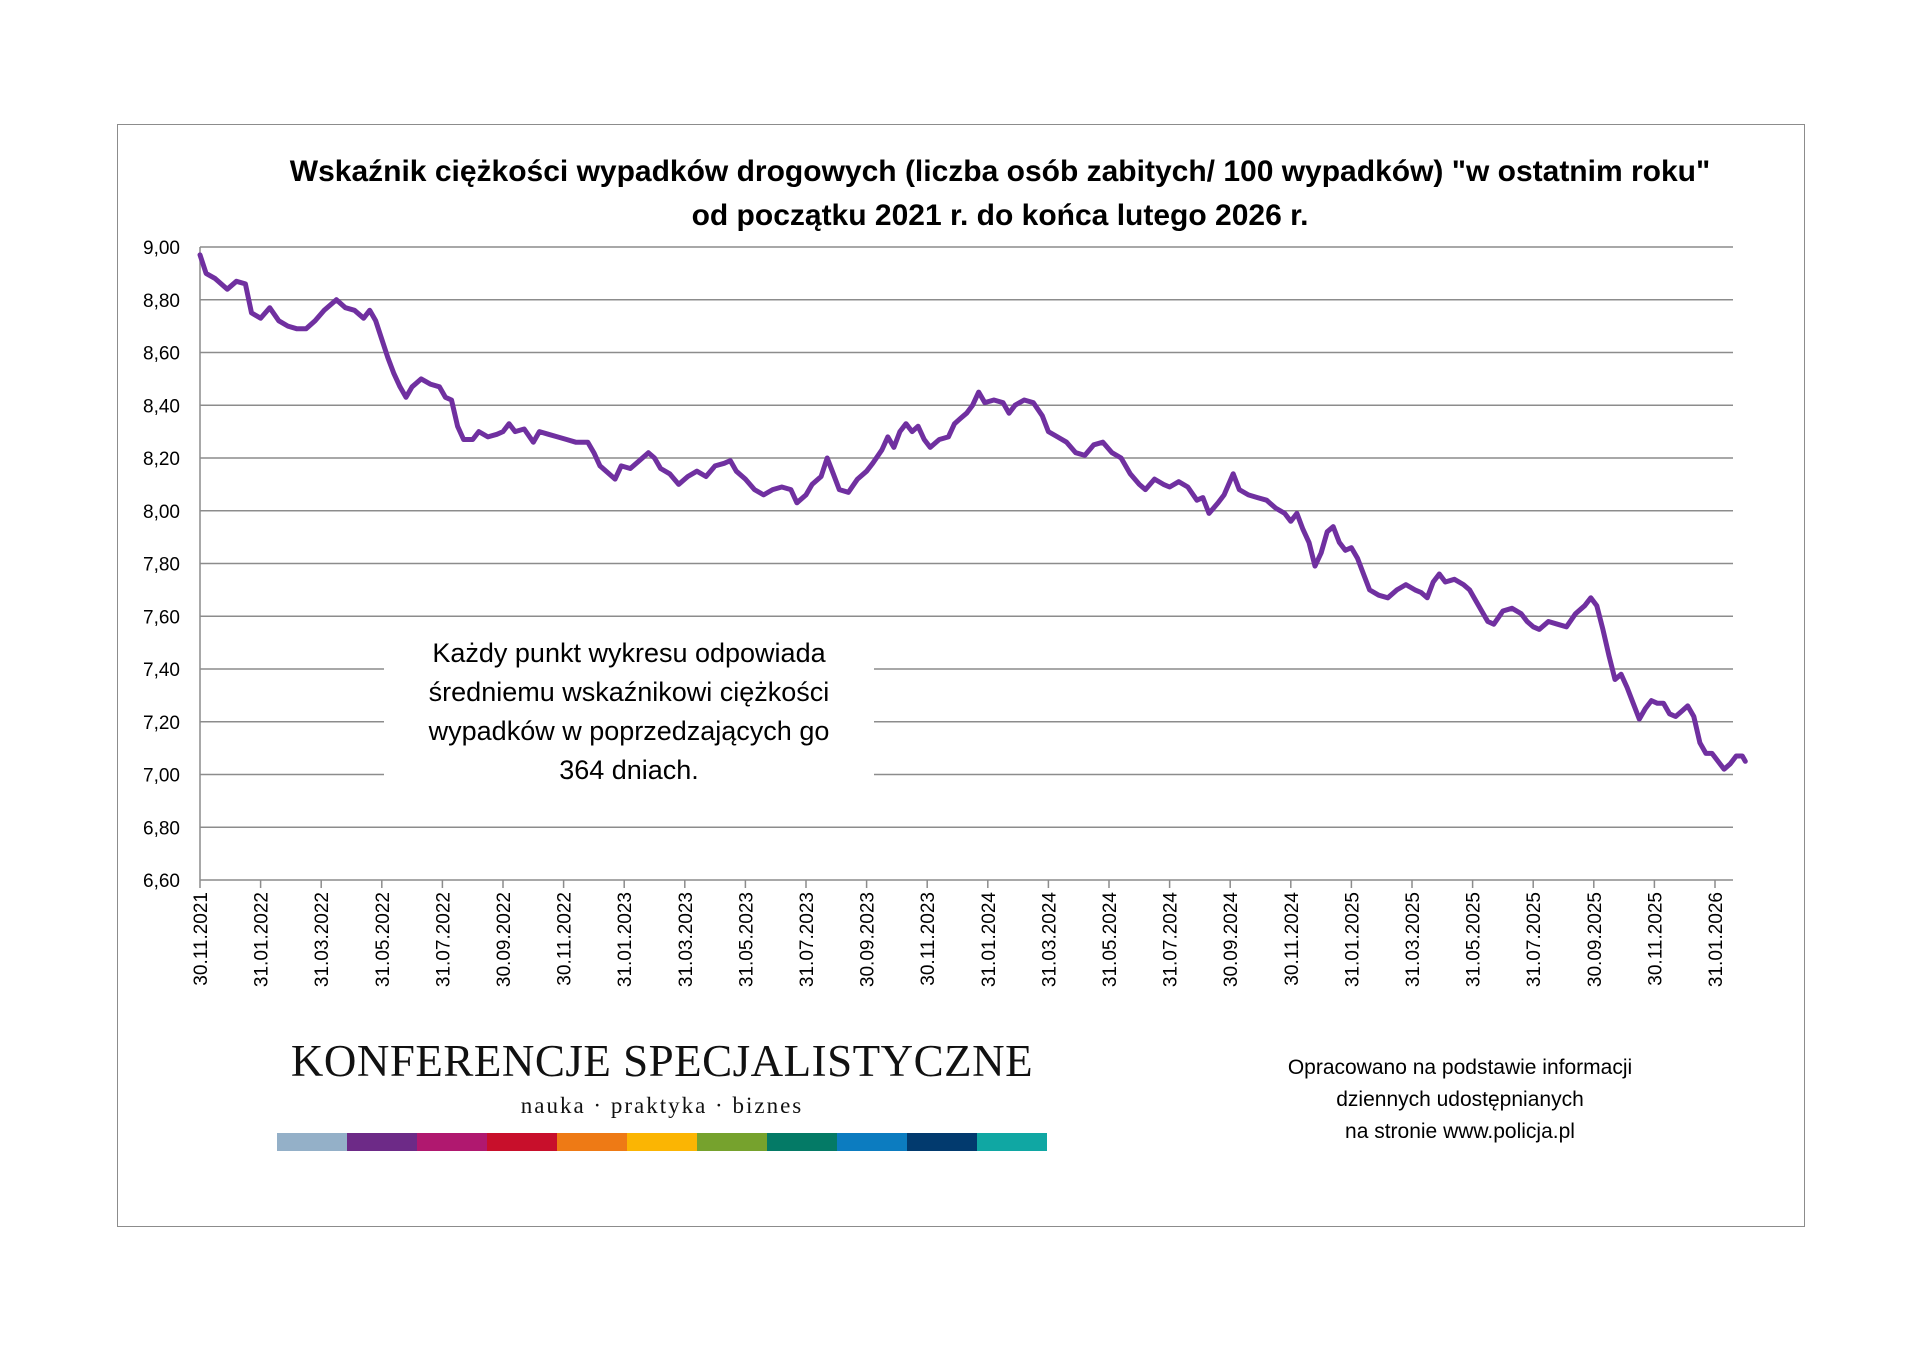 This screenshot has height=1358, width=1920. I want to click on y-tick-label: 8,40, so click(161, 406).